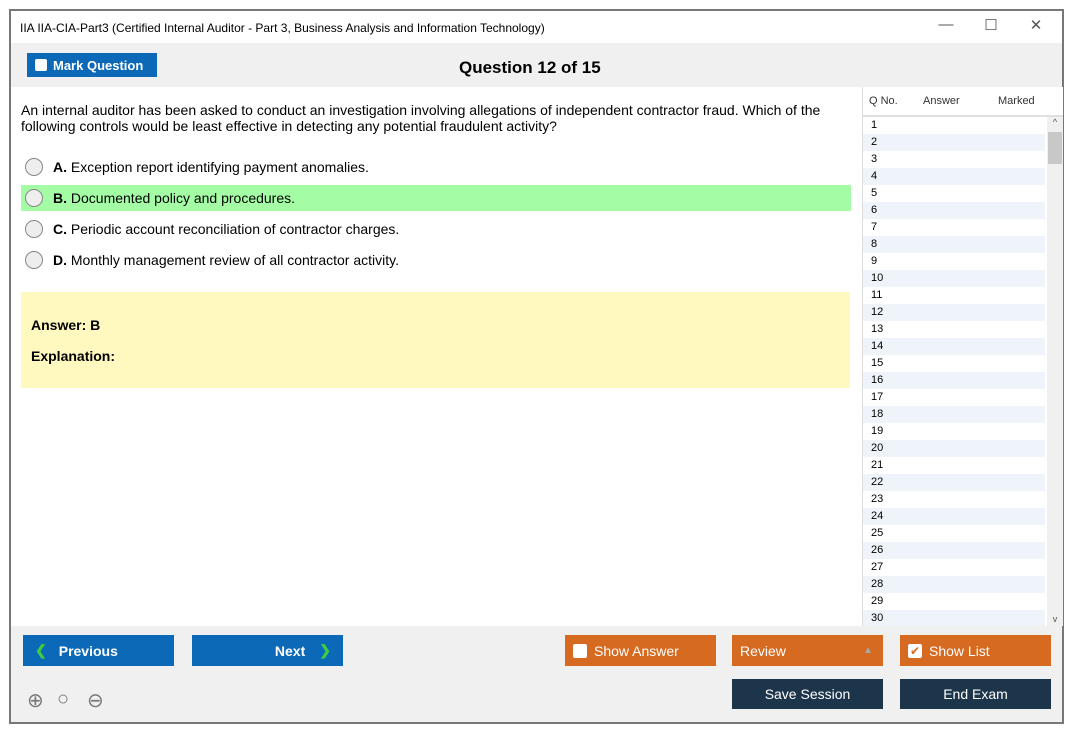 Image resolution: width=1075 pixels, height=735 pixels. Describe the element at coordinates (325, 650) in the screenshot. I see `chevron-right-icon: ❯` at that location.